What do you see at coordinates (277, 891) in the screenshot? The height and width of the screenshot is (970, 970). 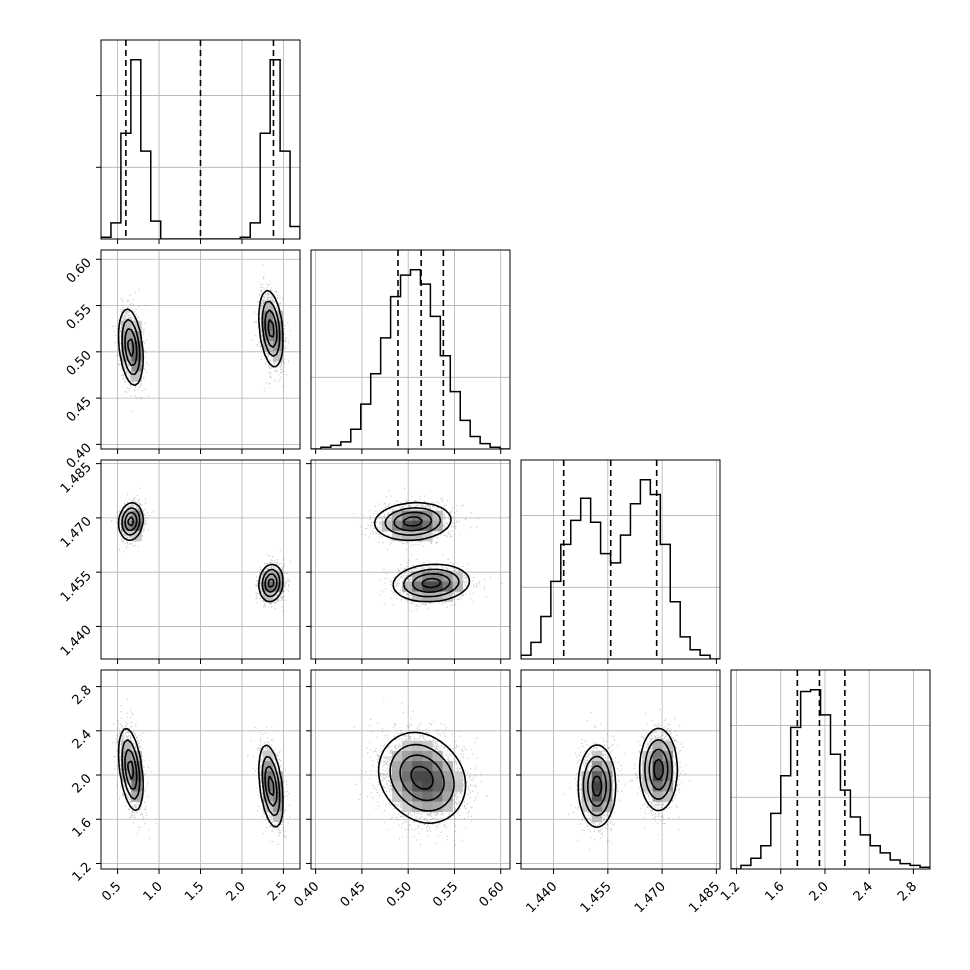 I see `xtick-label: 2.5` at bounding box center [277, 891].